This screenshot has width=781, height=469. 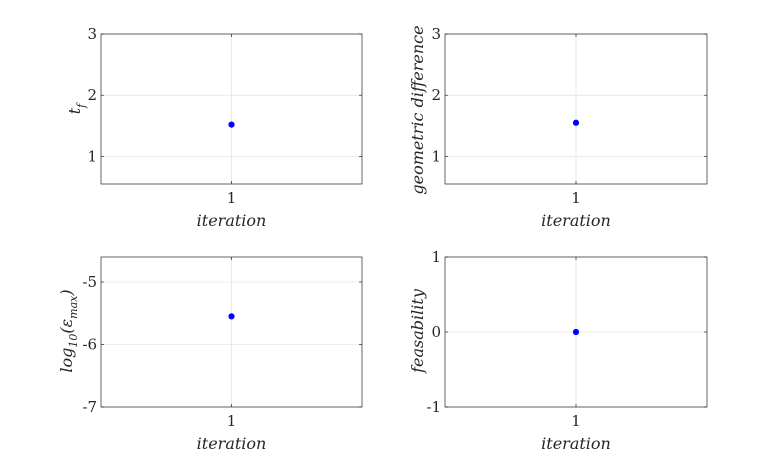 What do you see at coordinates (89, 345) in the screenshot?
I see `y-tick-label: -6` at bounding box center [89, 345].